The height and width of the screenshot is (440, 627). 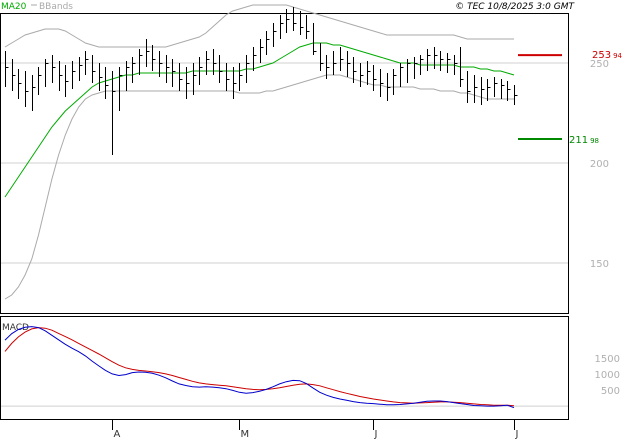 What do you see at coordinates (117, 434) in the screenshot?
I see `month-label: A` at bounding box center [117, 434].